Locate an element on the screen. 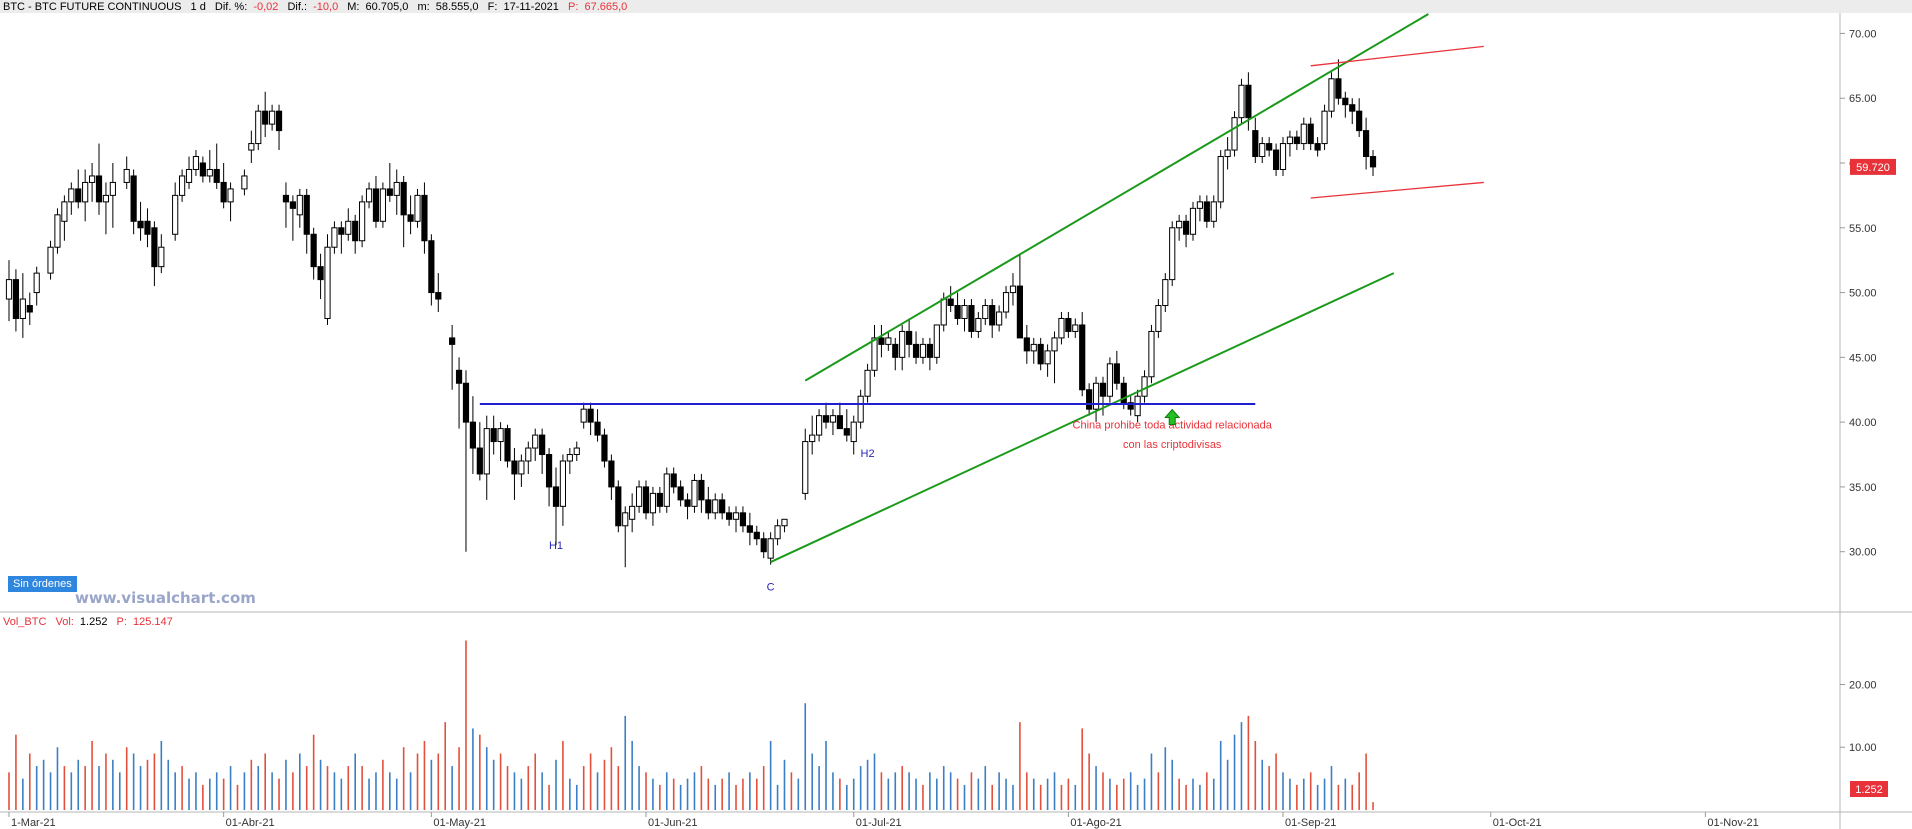 The image size is (1912, 829). time-tick-label: 01-Abr-21 is located at coordinates (250, 823).